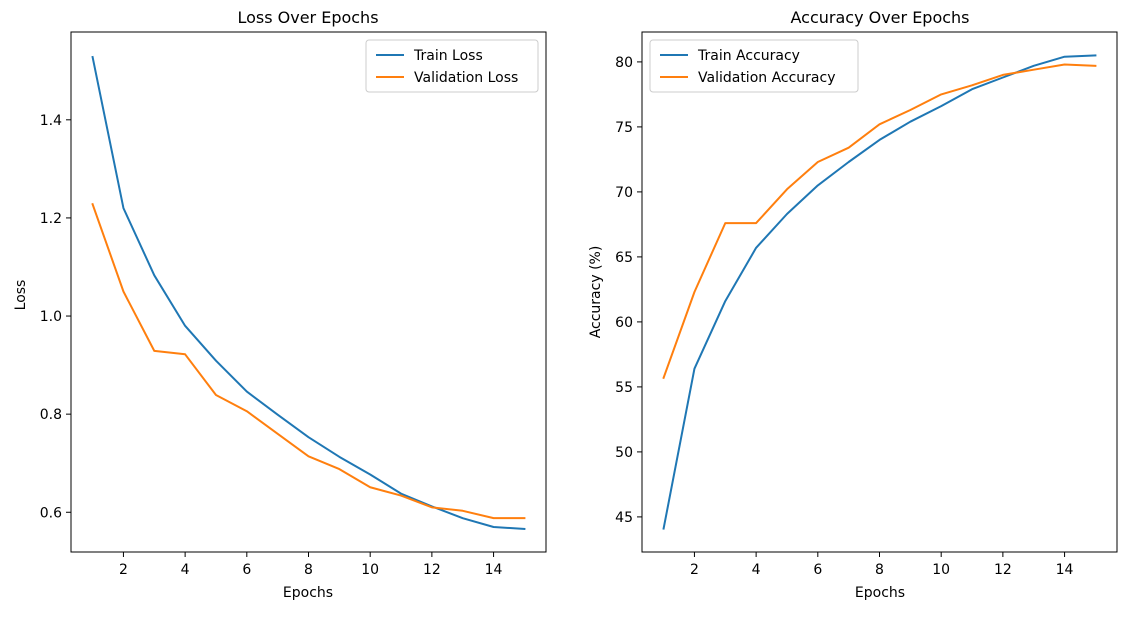 This screenshot has width=1146, height=617. I want to click on accuracy-chart-title: Accuracy Over Epochs, so click(879, 17).